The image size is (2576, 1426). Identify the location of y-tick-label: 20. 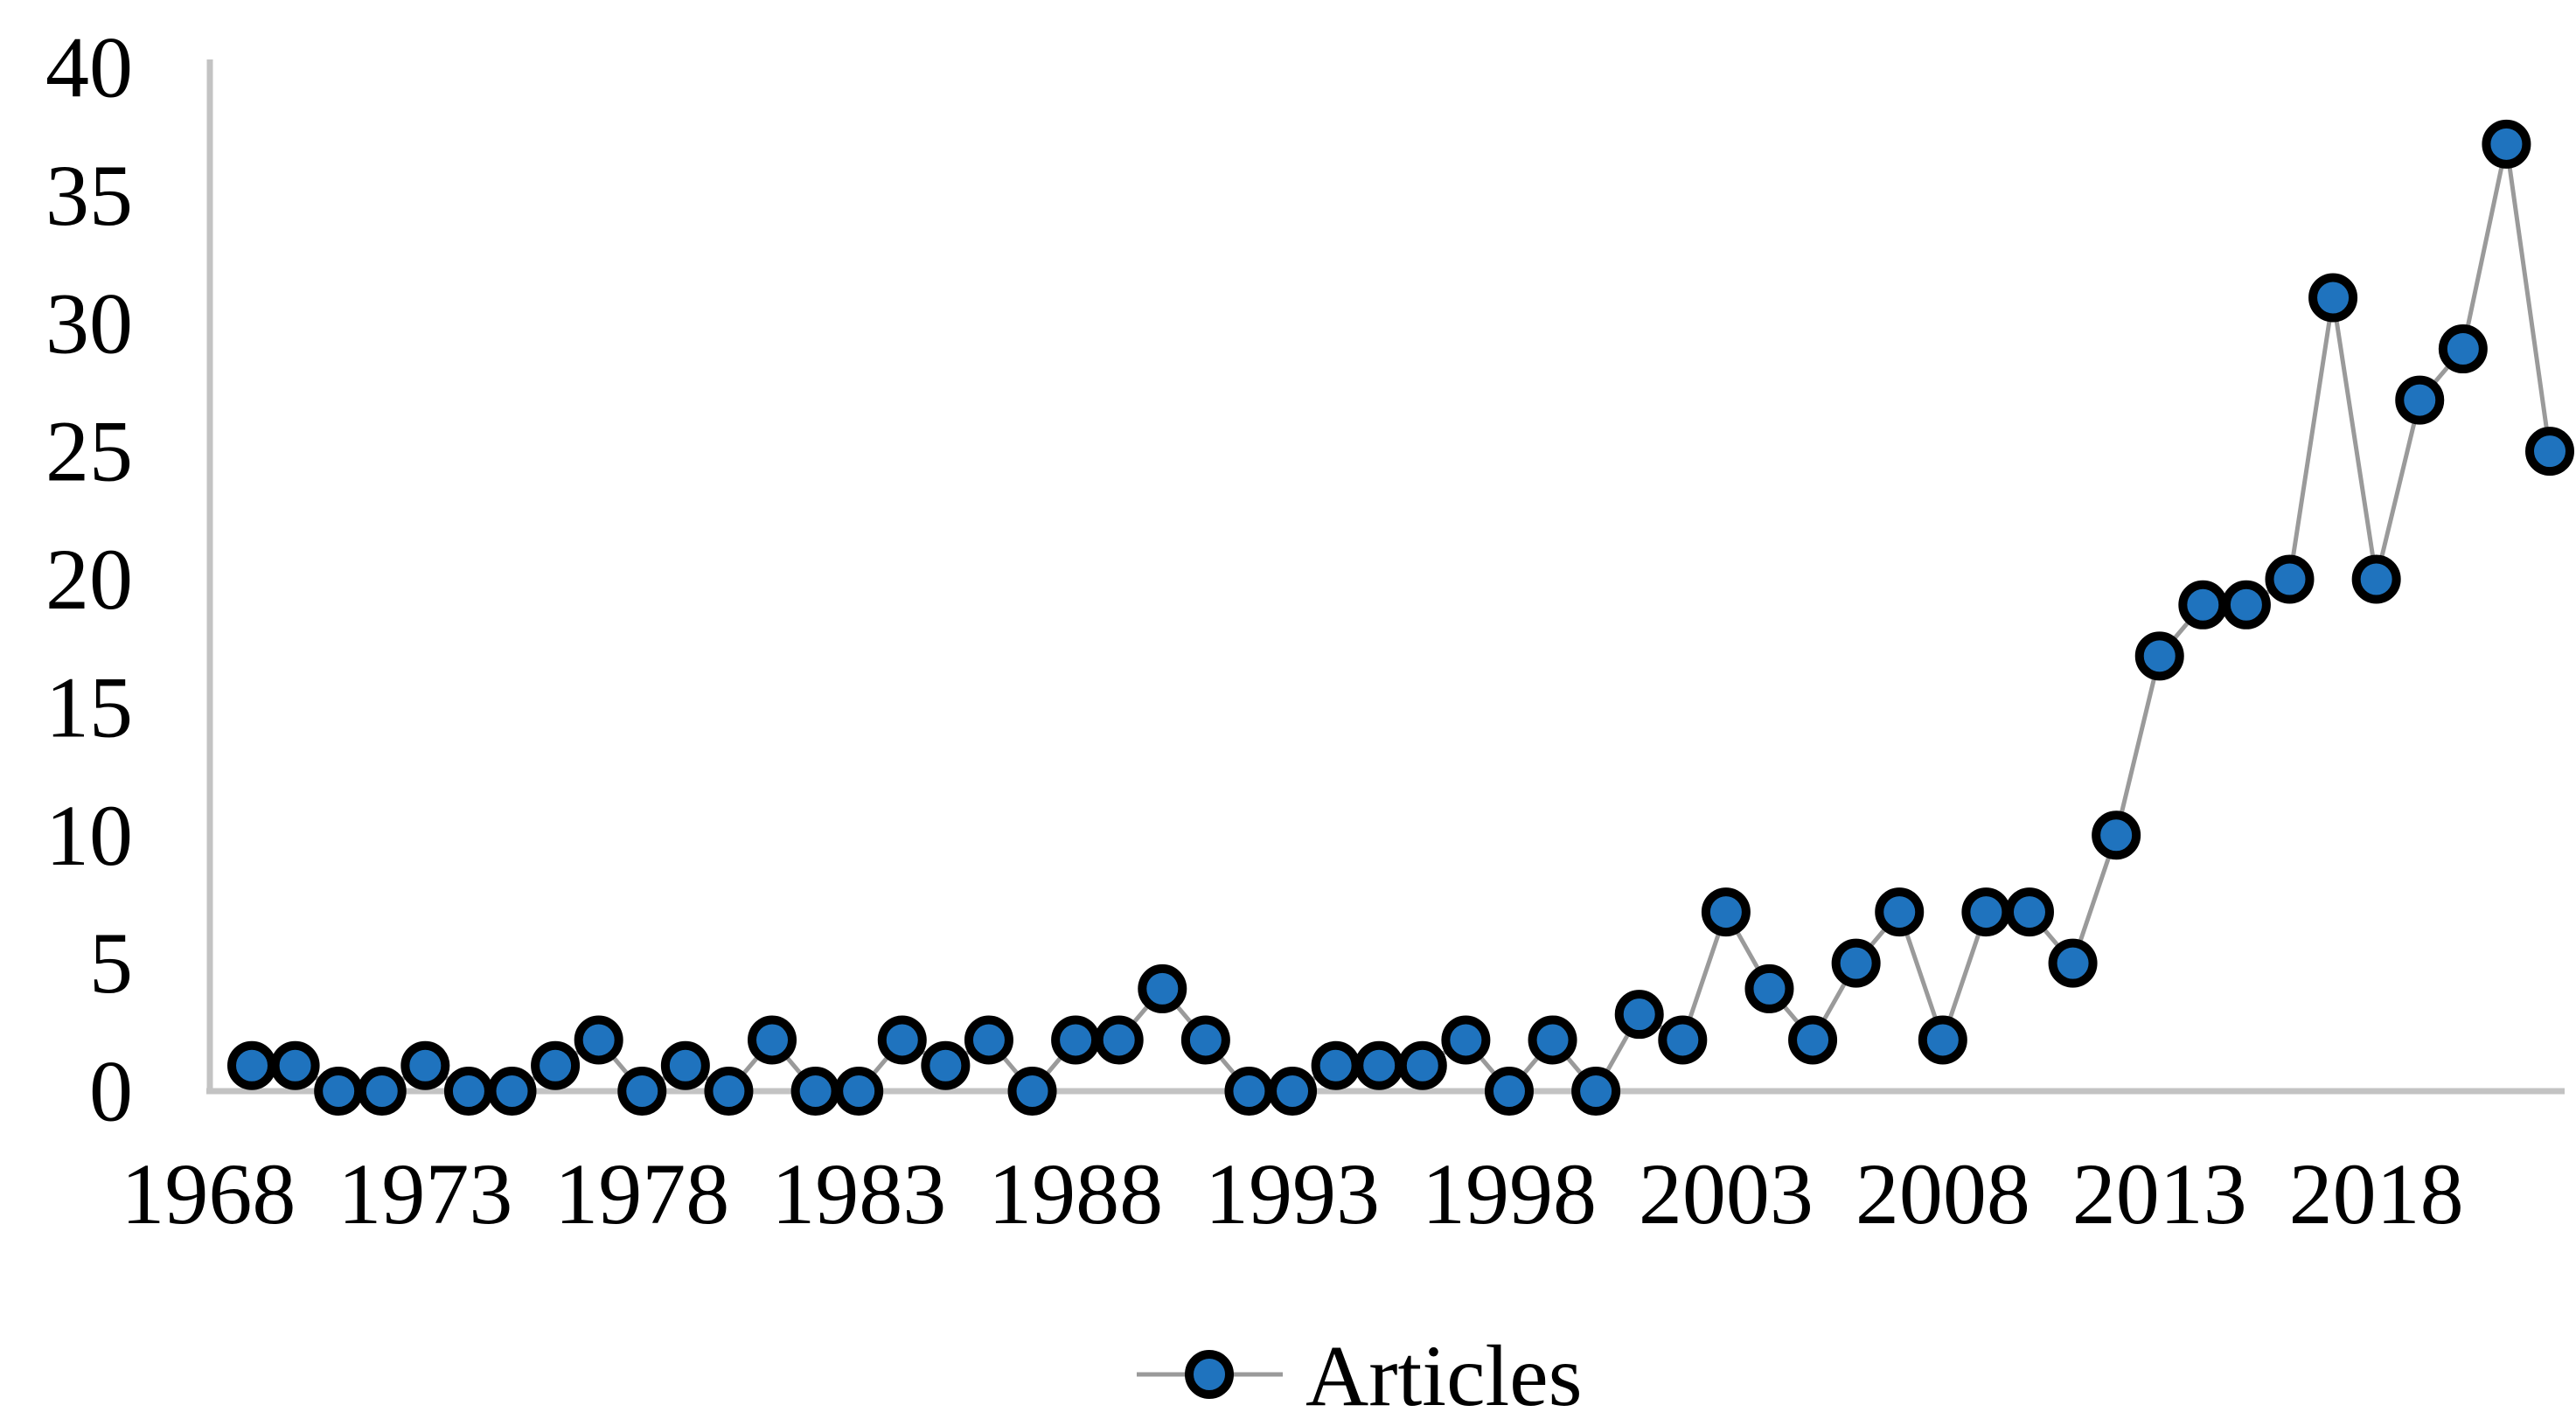
(89, 579).